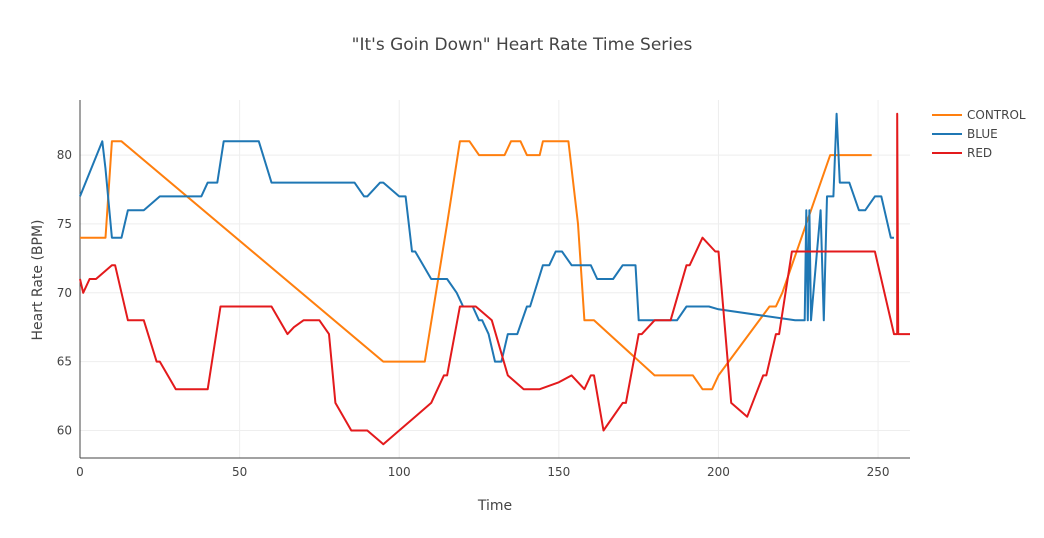  I want to click on legend-label: RED, so click(979, 153).